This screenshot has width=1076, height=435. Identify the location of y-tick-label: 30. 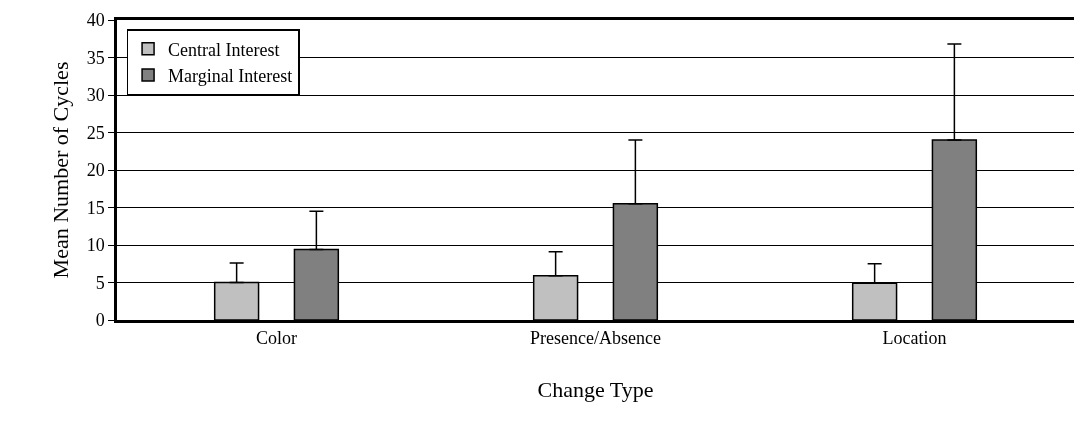
(95, 95).